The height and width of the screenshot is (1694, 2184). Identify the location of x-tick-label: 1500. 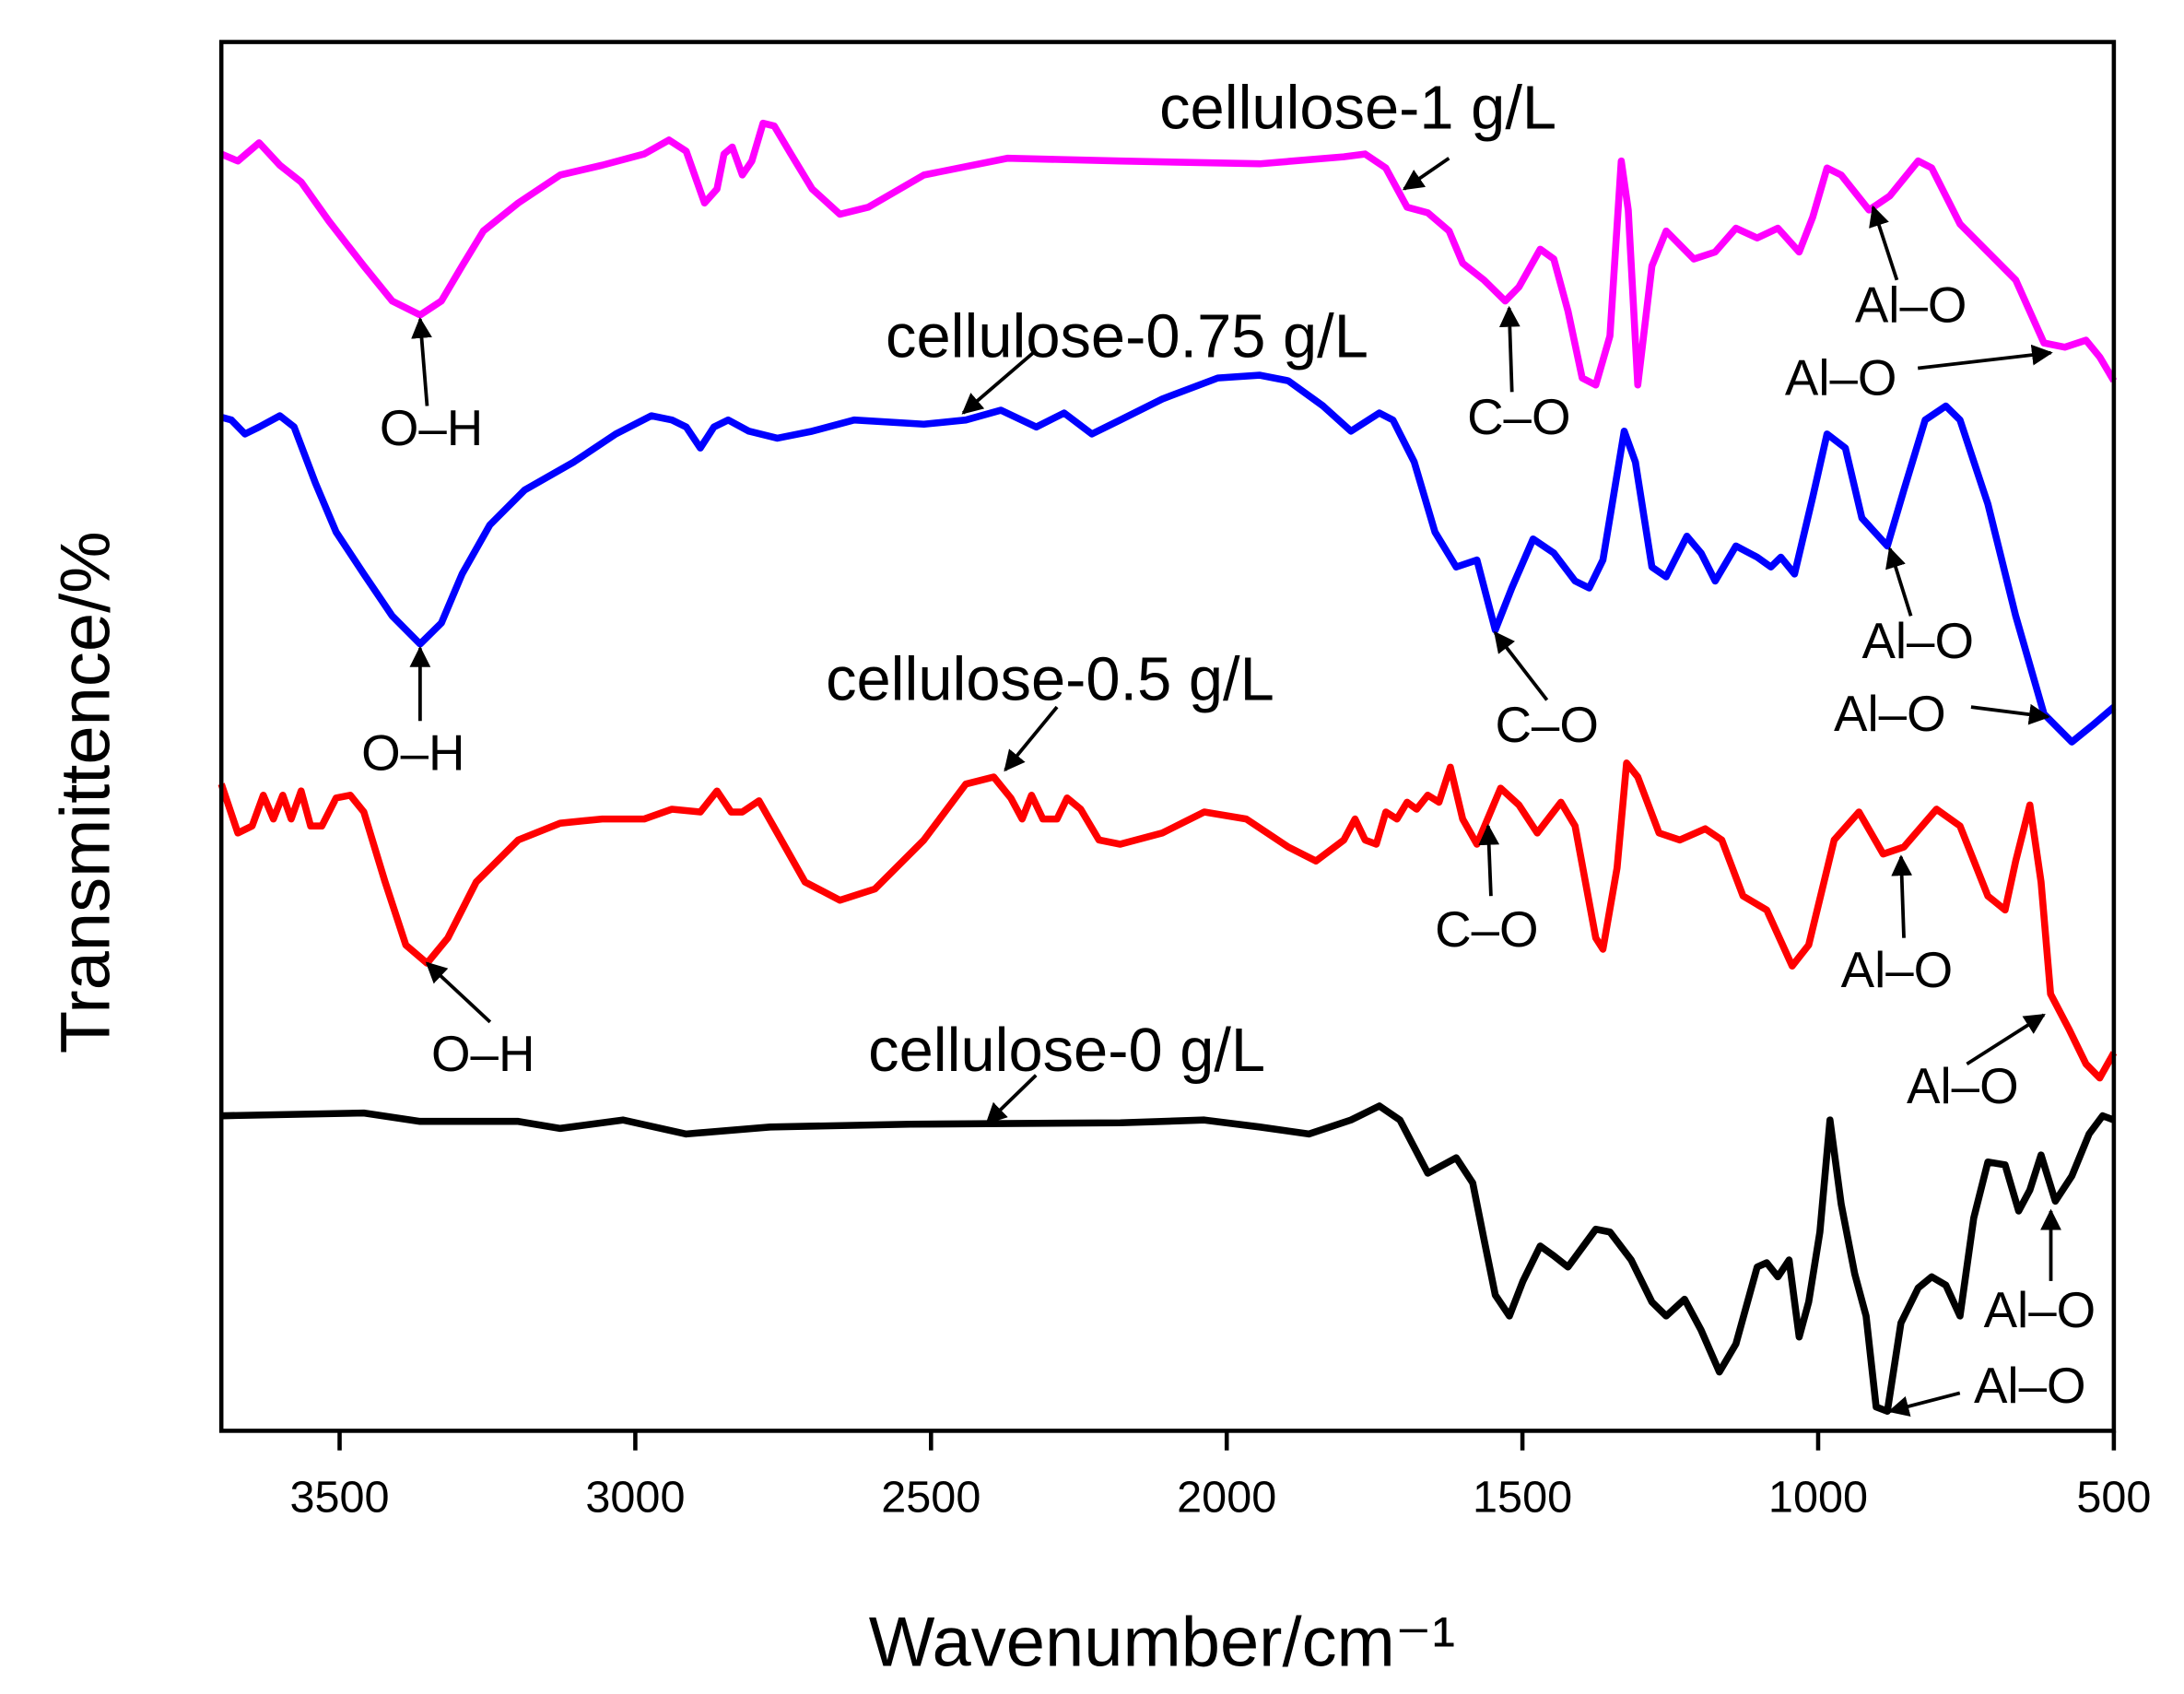
(1522, 1498).